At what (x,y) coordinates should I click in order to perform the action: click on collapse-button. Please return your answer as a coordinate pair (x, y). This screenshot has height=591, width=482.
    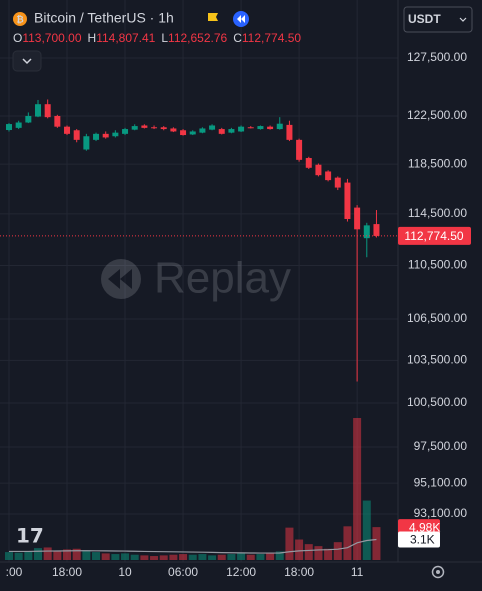
    Looking at the image, I should click on (27, 61).